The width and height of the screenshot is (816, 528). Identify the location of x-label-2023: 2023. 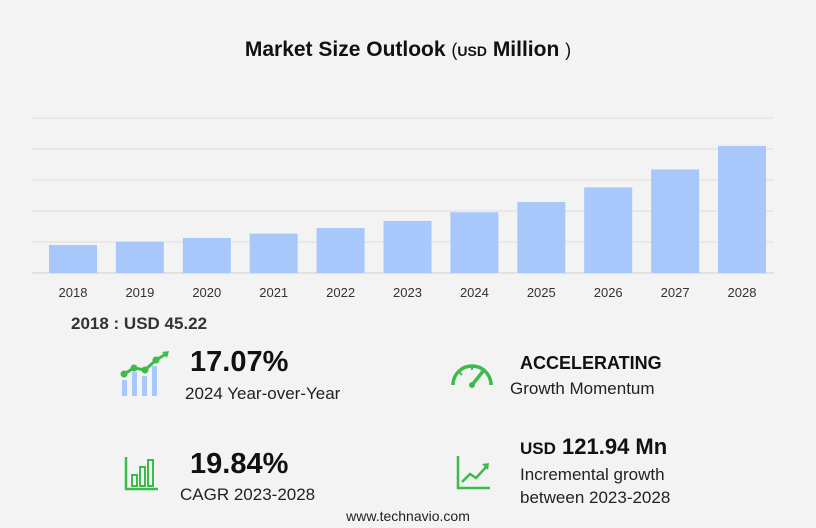
(407, 292).